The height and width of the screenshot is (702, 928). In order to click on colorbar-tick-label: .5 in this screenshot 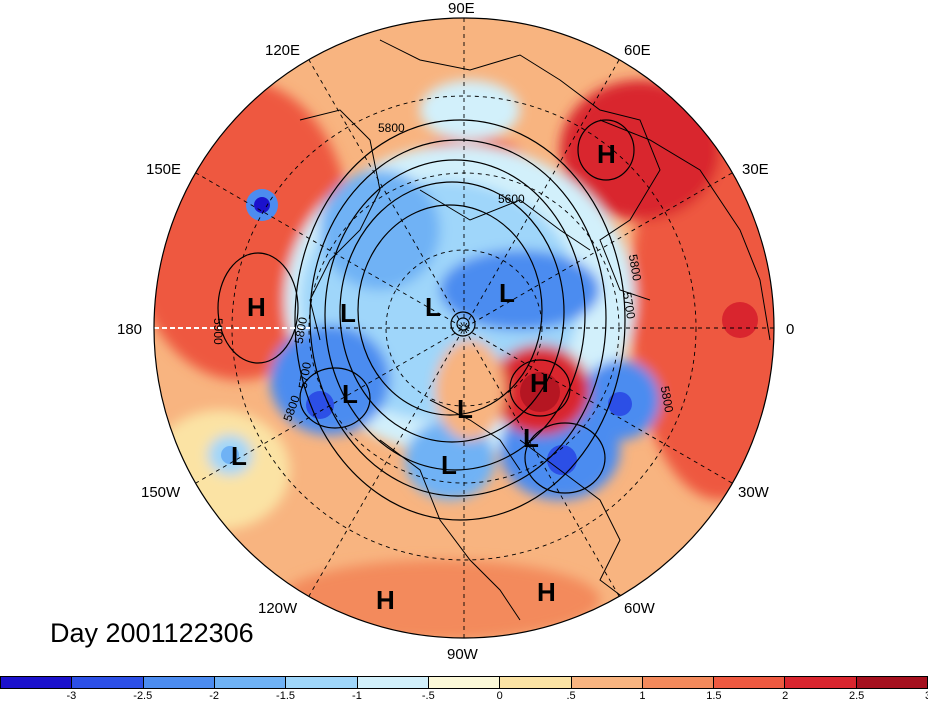, I will do `click(571, 696)`.